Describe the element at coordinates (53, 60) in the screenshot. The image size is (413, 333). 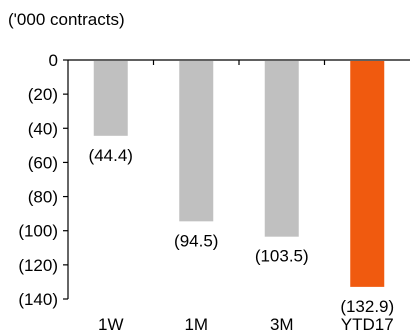
I see `y-tick-label: 0` at that location.